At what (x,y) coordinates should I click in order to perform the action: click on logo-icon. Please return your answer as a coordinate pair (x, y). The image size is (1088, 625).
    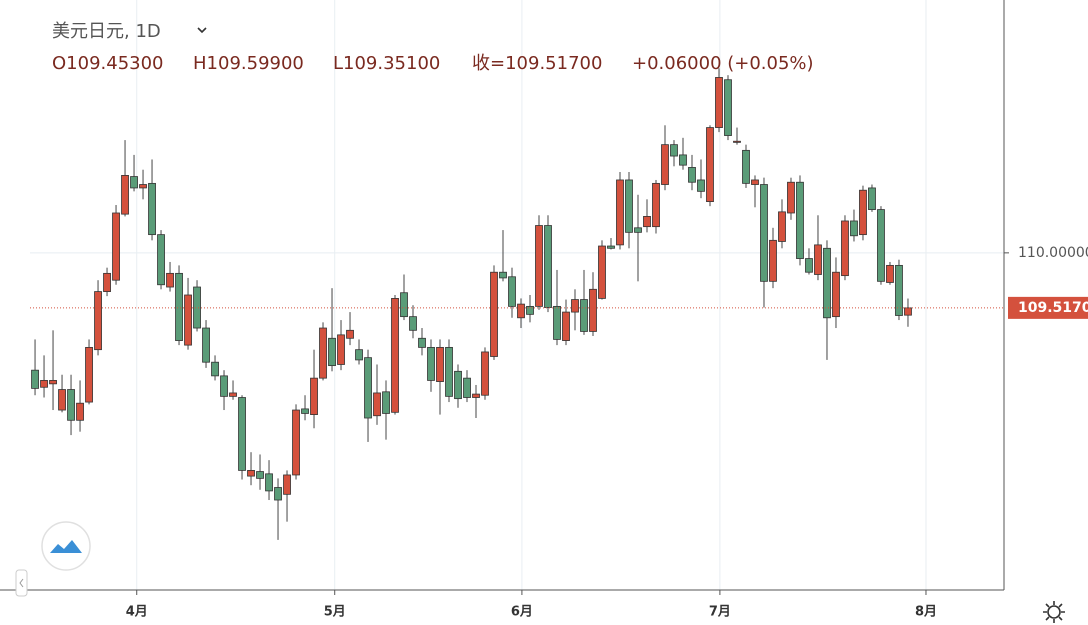
    Looking at the image, I should click on (66, 546).